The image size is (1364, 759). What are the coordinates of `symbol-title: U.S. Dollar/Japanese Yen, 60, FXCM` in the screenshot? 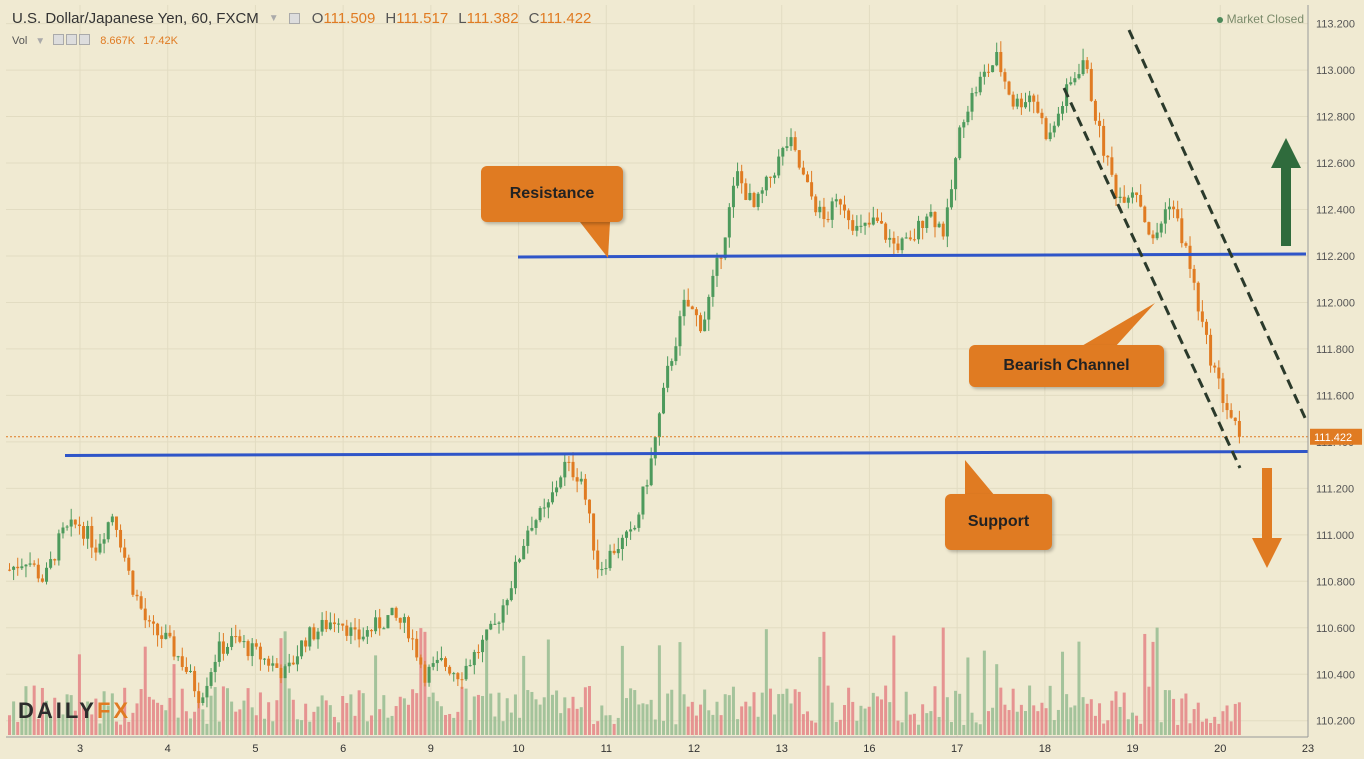 It's located at (135, 18).